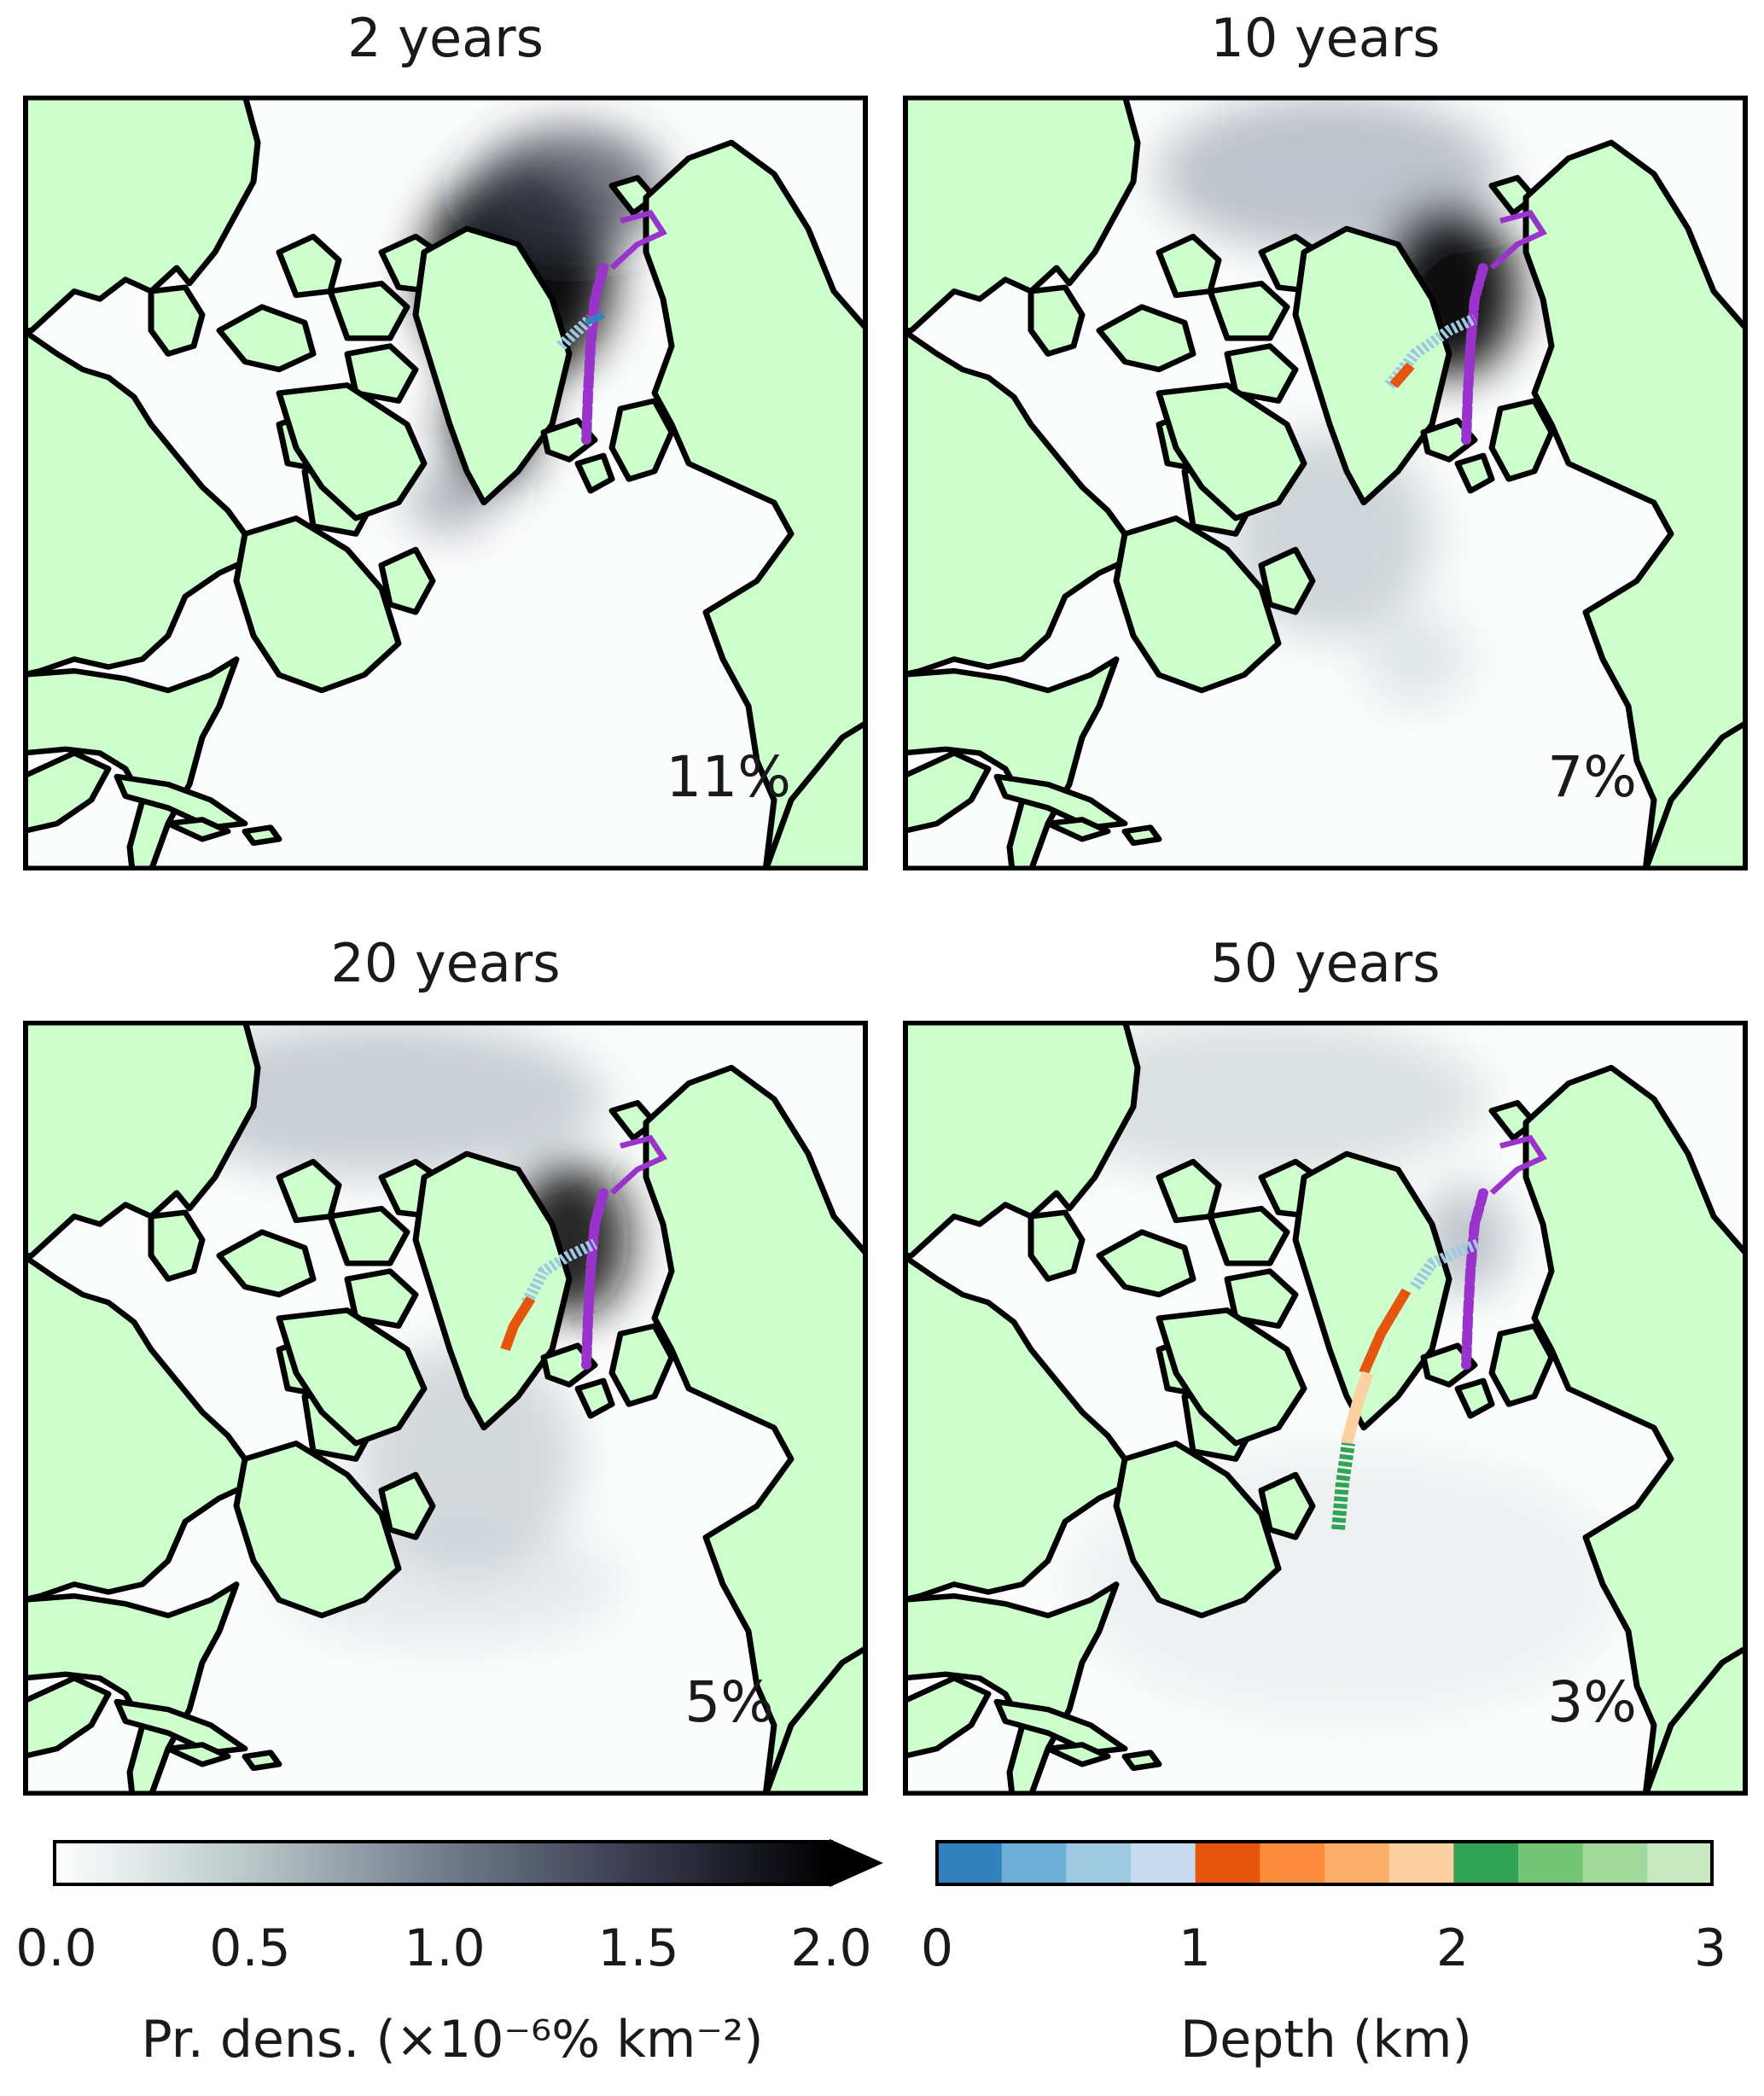 This screenshot has width=1764, height=2096. What do you see at coordinates (56, 1948) in the screenshot?
I see `density-tick: 0.0` at bounding box center [56, 1948].